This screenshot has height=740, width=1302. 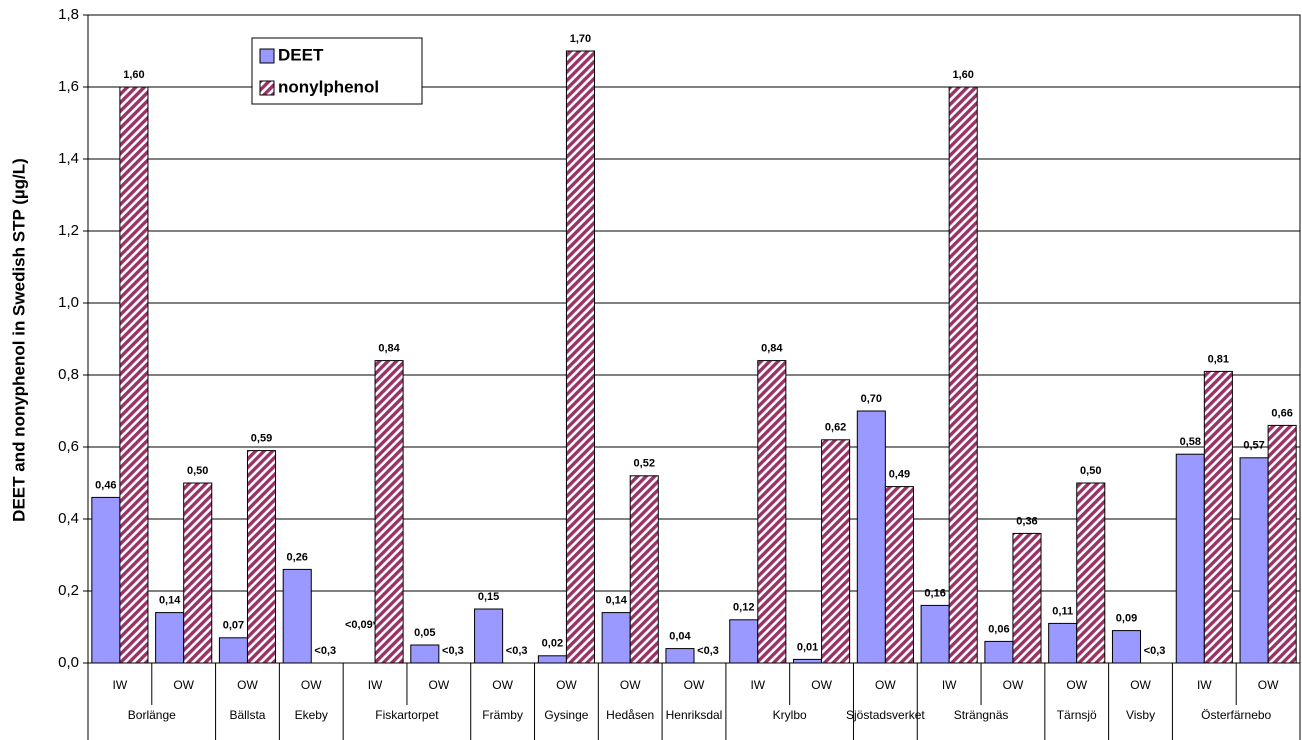 I want to click on group-label: Bällsta, so click(x=247, y=715).